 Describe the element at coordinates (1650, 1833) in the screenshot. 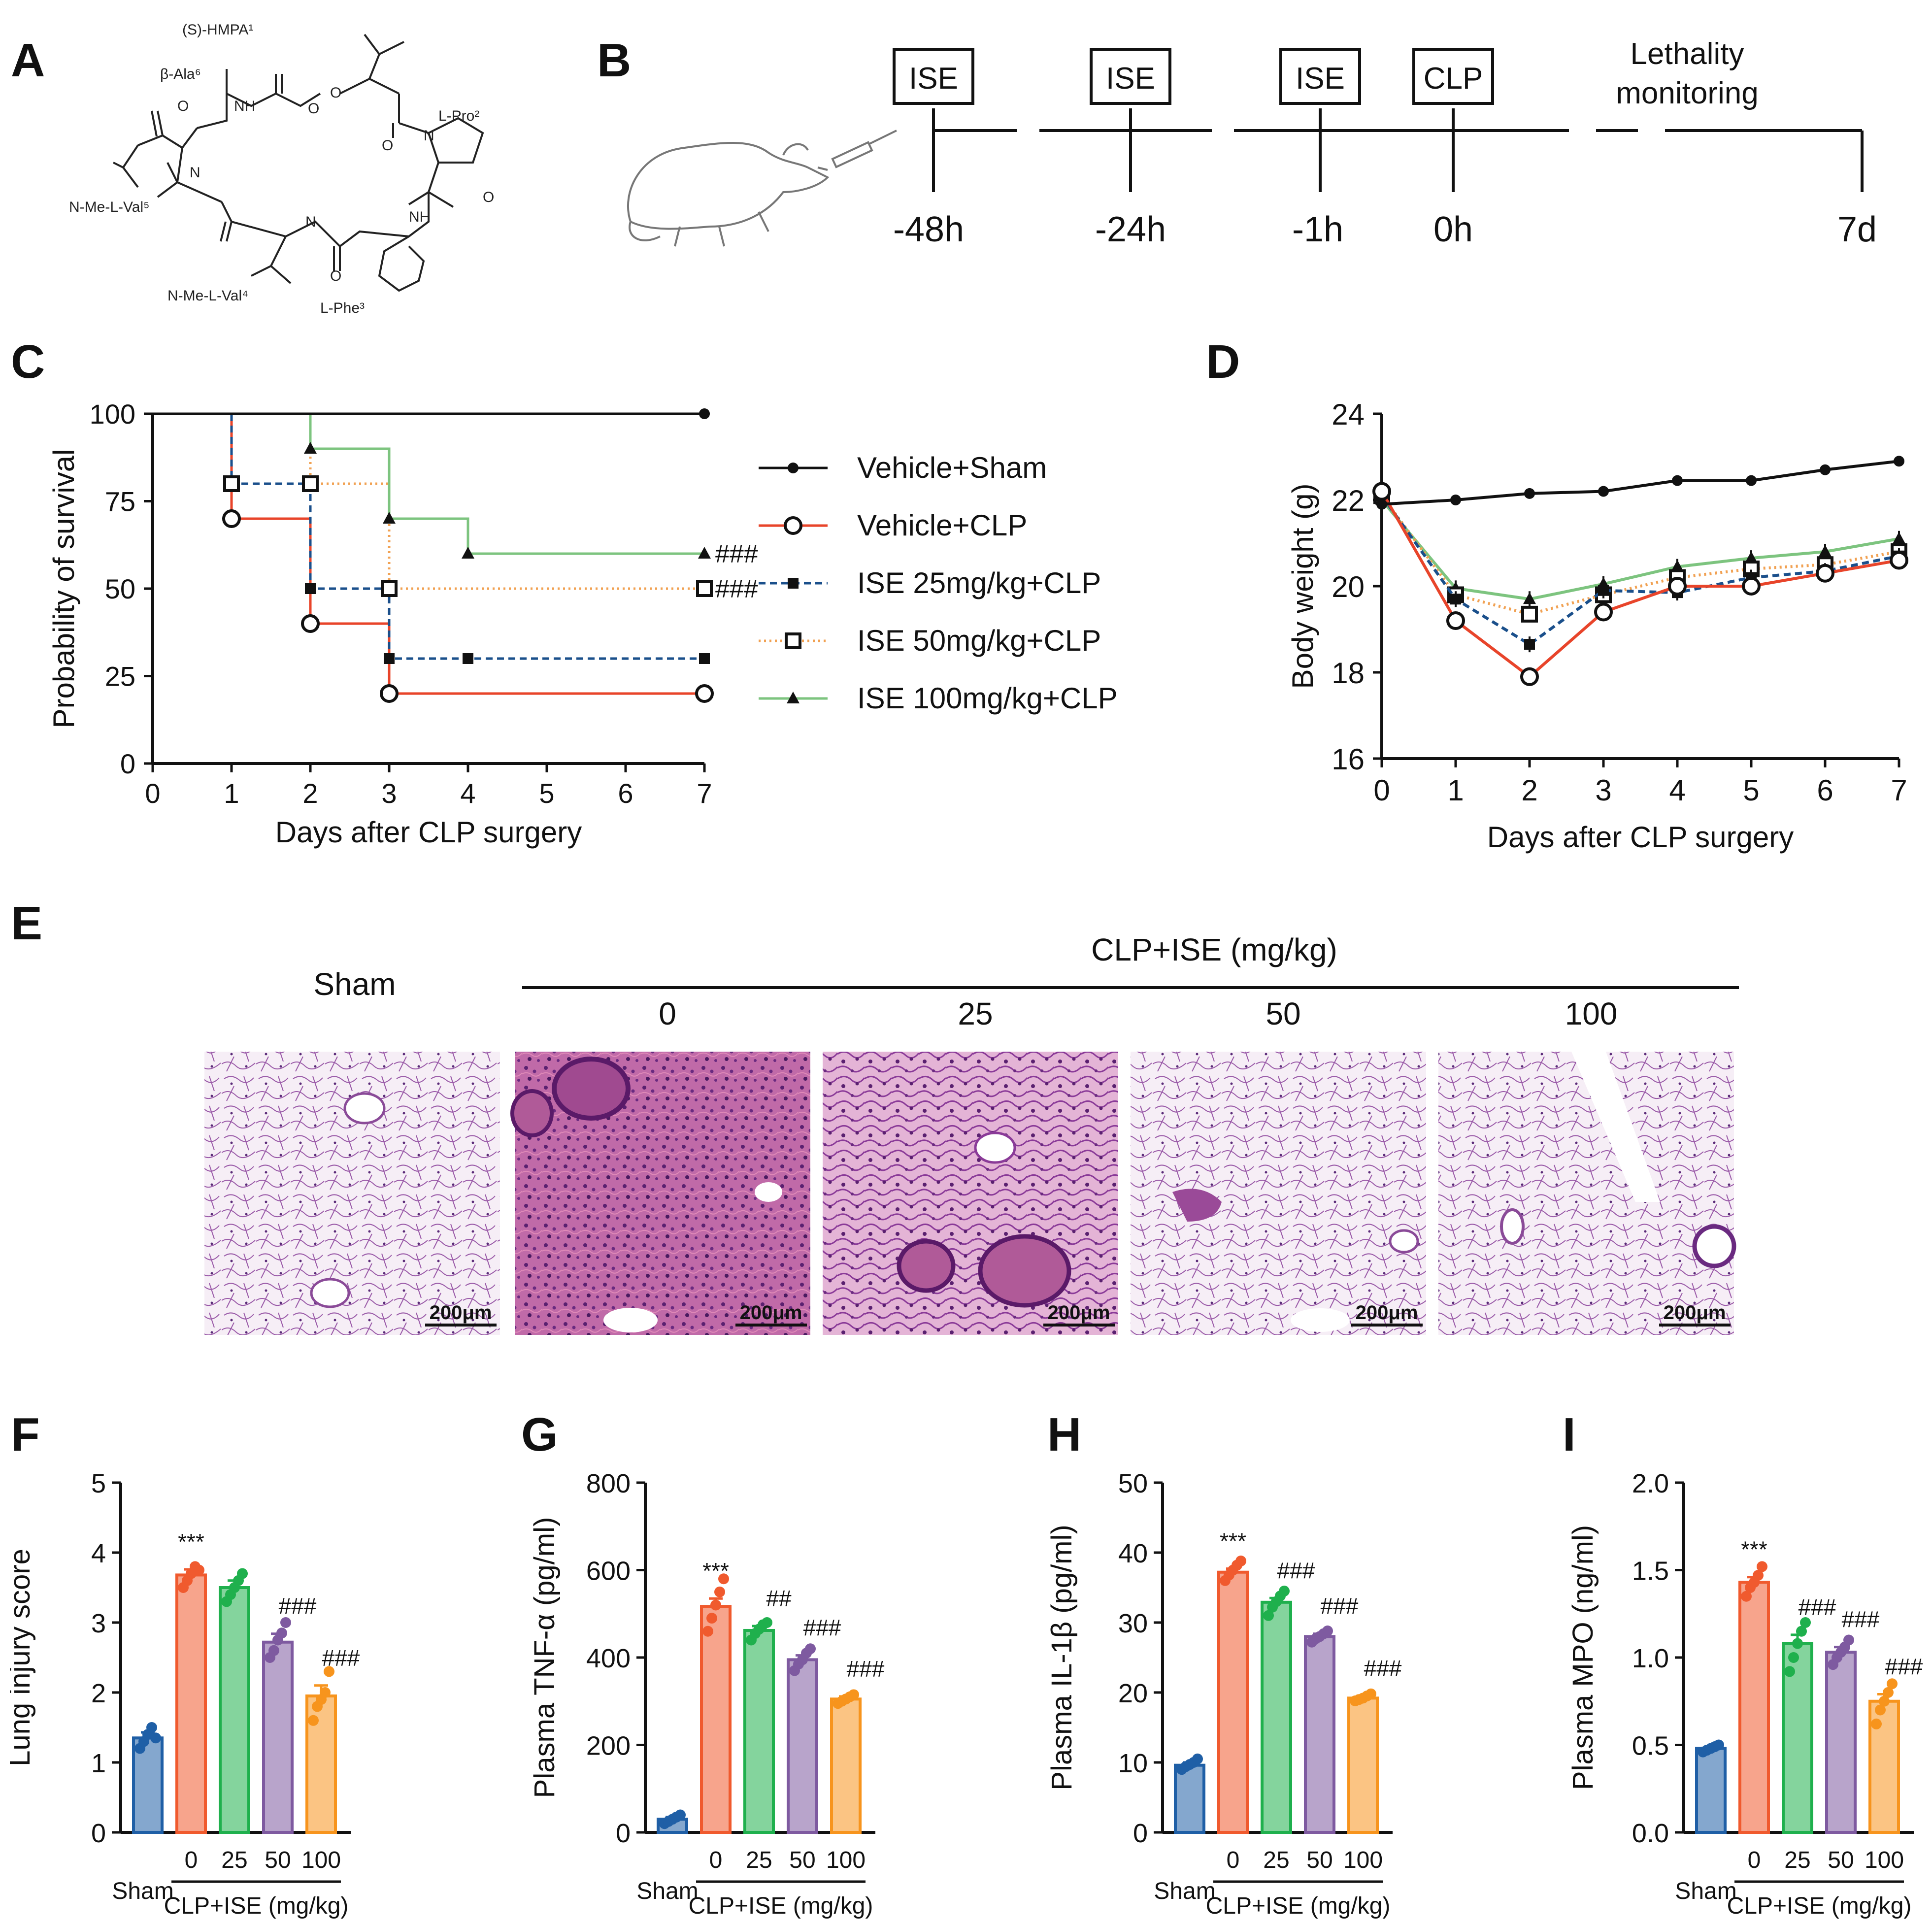

I see `y-tick-label: 0.0` at that location.